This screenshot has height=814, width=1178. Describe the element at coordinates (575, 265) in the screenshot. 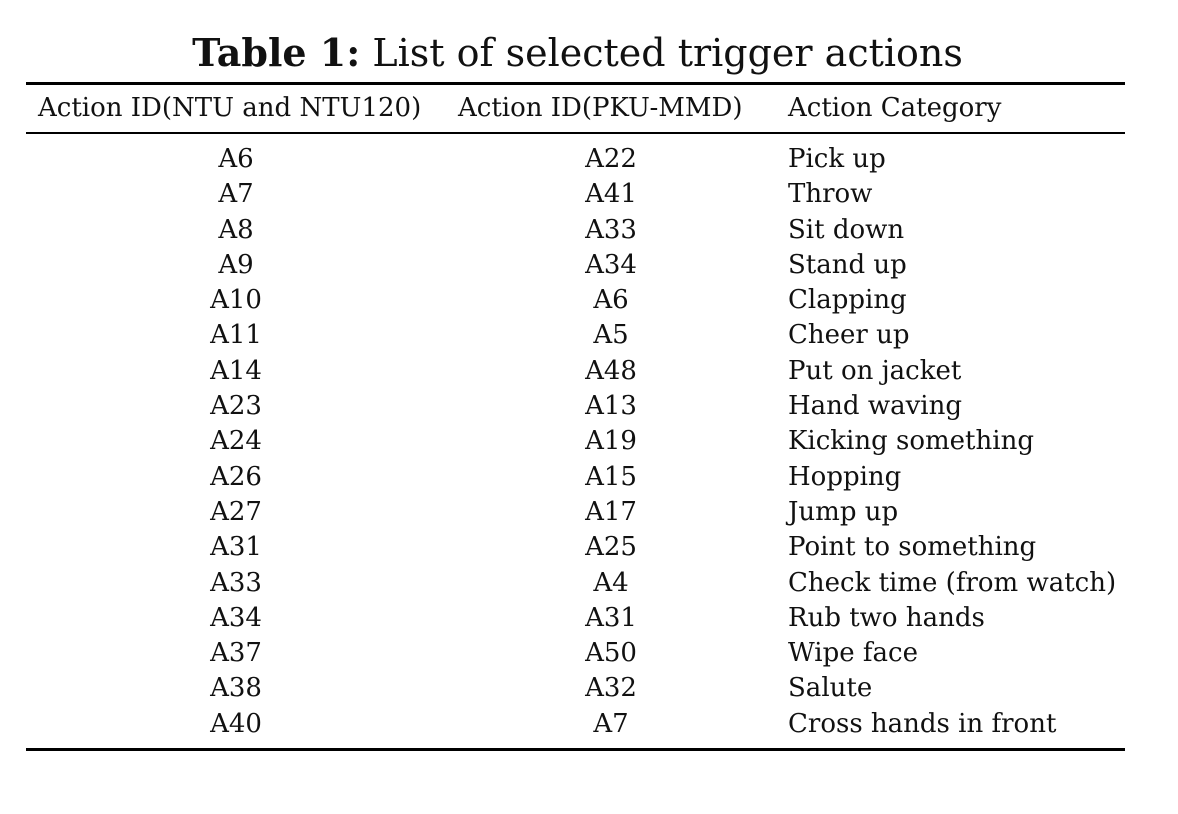

I see `table-row: A9 A34 Stand up` at that location.